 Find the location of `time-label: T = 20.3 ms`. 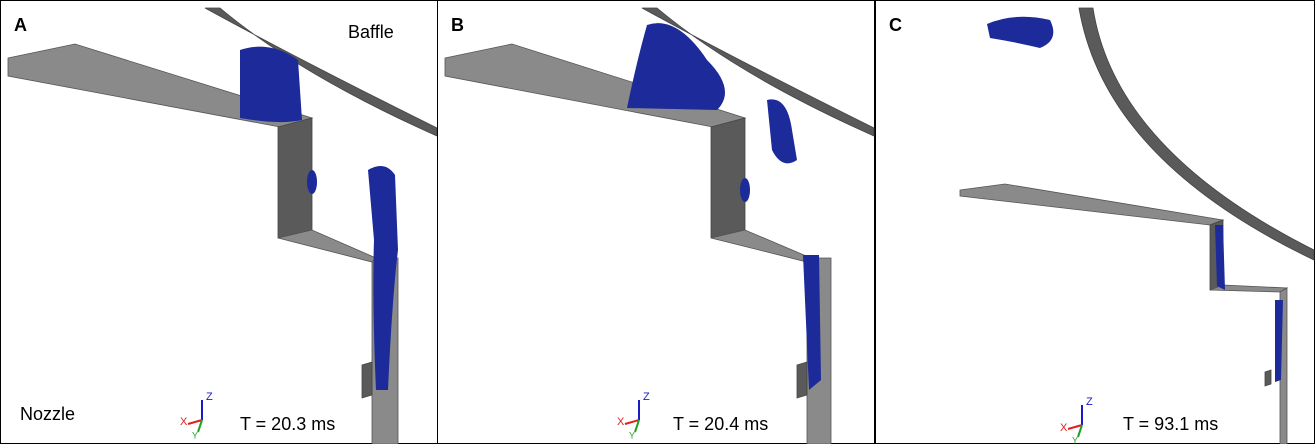

time-label: T = 20.3 ms is located at coordinates (287, 424).